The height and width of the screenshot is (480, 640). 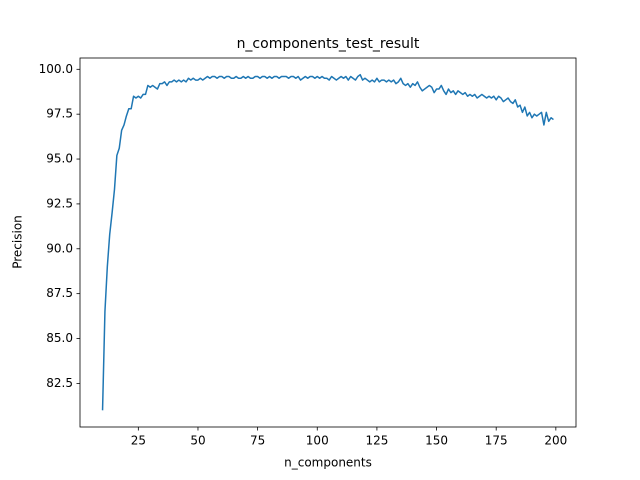 I want to click on x-tick-label: 100, so click(x=317, y=441).